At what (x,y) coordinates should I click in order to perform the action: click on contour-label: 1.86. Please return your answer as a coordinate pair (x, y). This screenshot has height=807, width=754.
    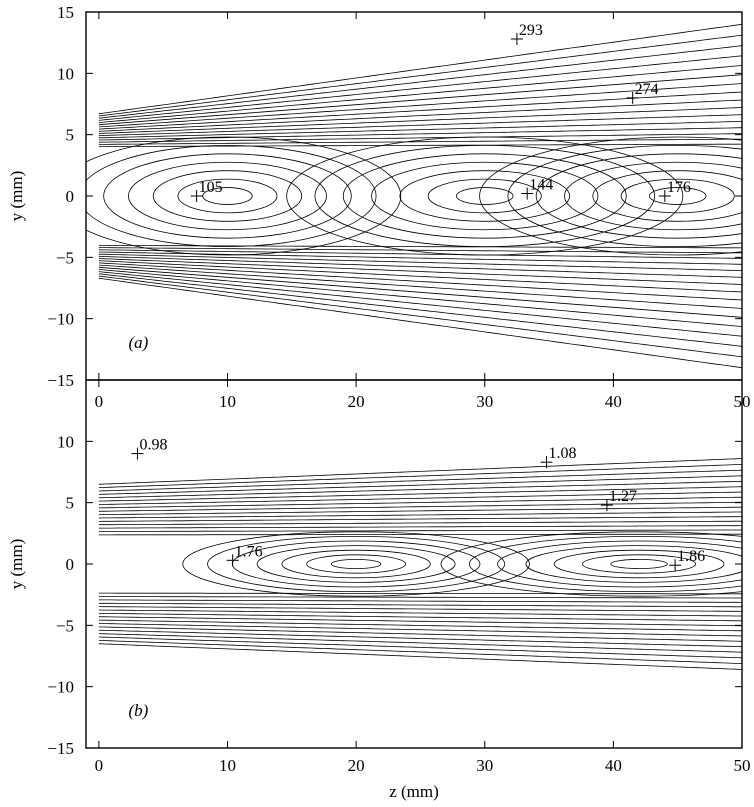
    Looking at the image, I should click on (691, 556).